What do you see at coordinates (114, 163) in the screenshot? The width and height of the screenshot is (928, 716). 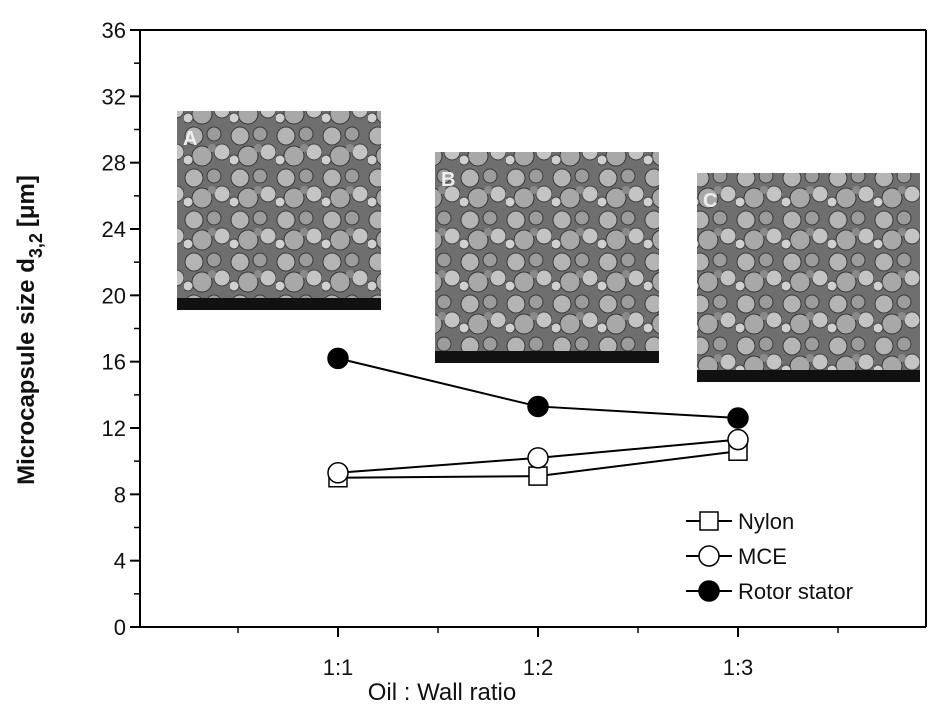 I see `y-tick-label: 28` at bounding box center [114, 163].